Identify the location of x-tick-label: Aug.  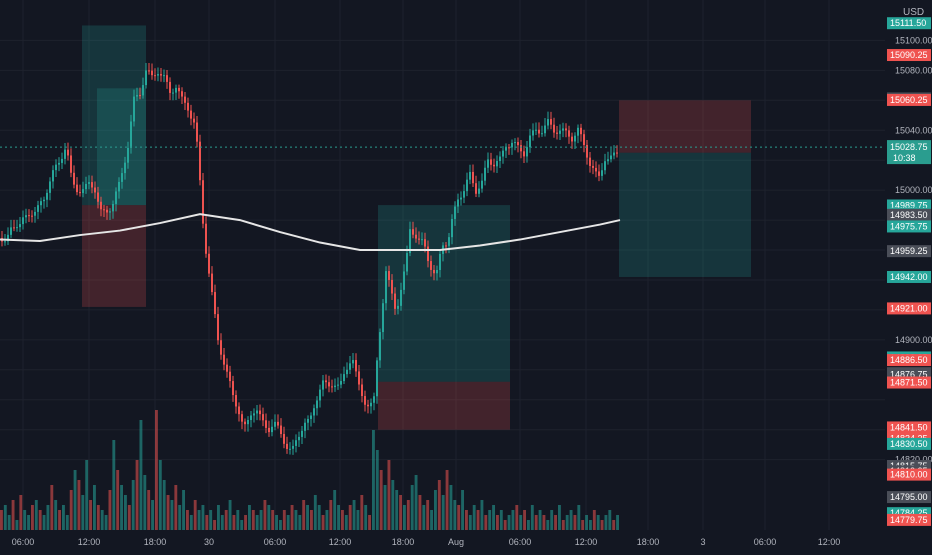
(456, 542).